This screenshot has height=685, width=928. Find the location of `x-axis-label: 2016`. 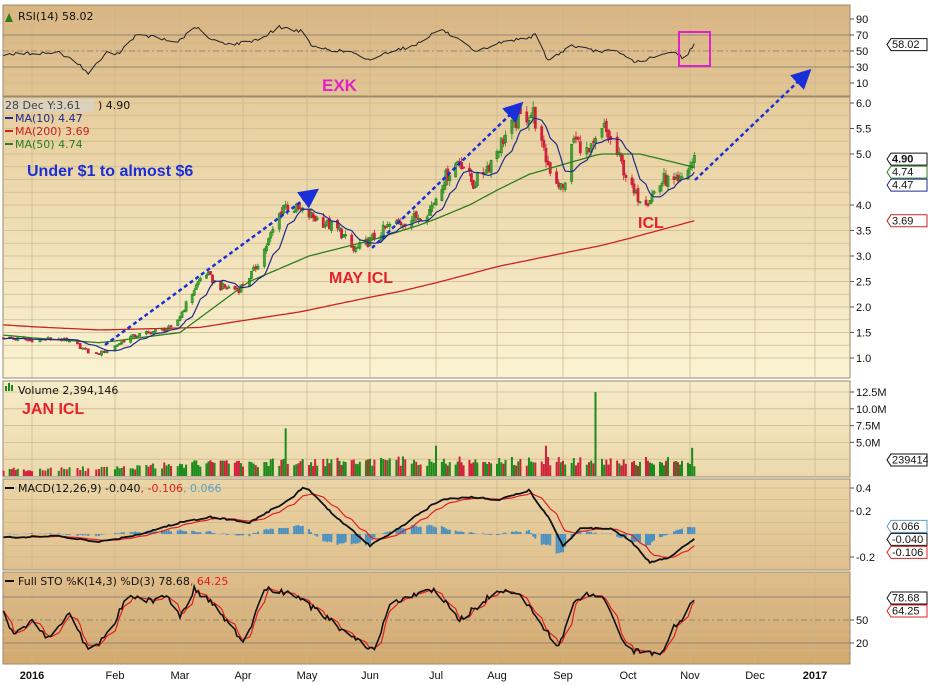

x-axis-label: 2016 is located at coordinates (32, 676).